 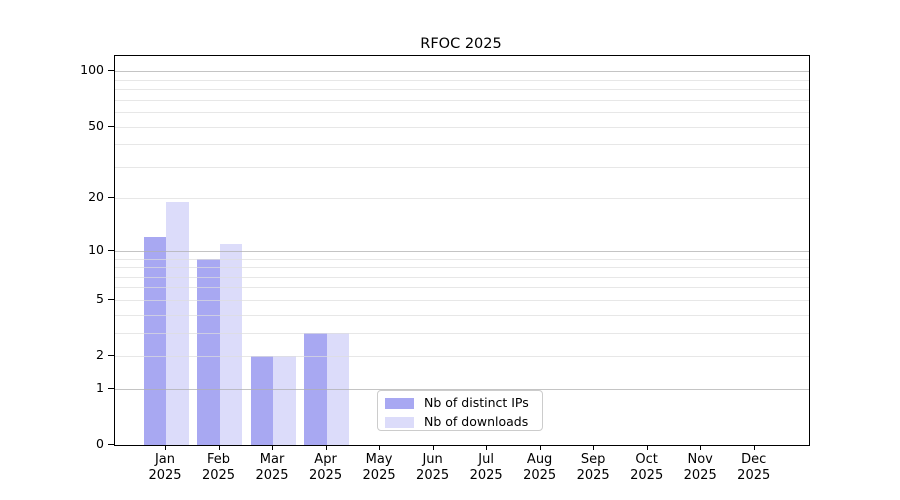 What do you see at coordinates (646, 459) in the screenshot?
I see `x-label-month: Oct` at bounding box center [646, 459].